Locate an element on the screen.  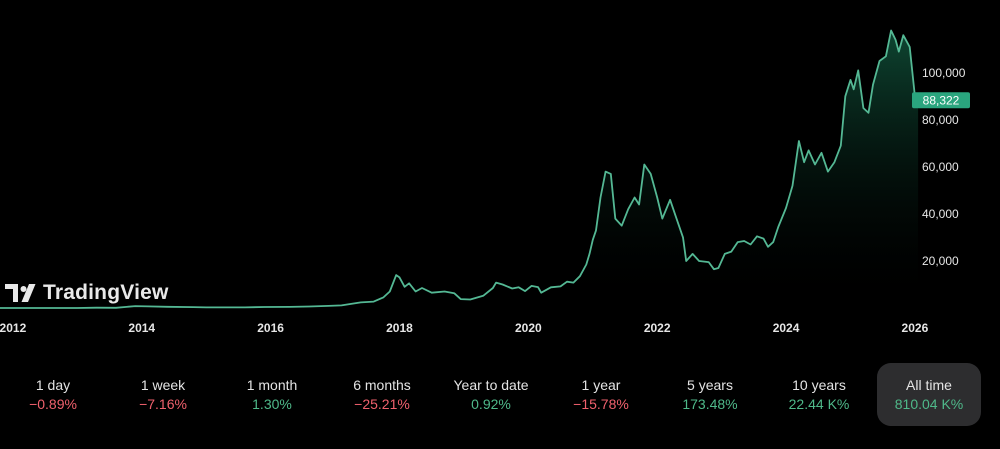
tradingview-logo: TradingView is located at coordinates (87, 293).